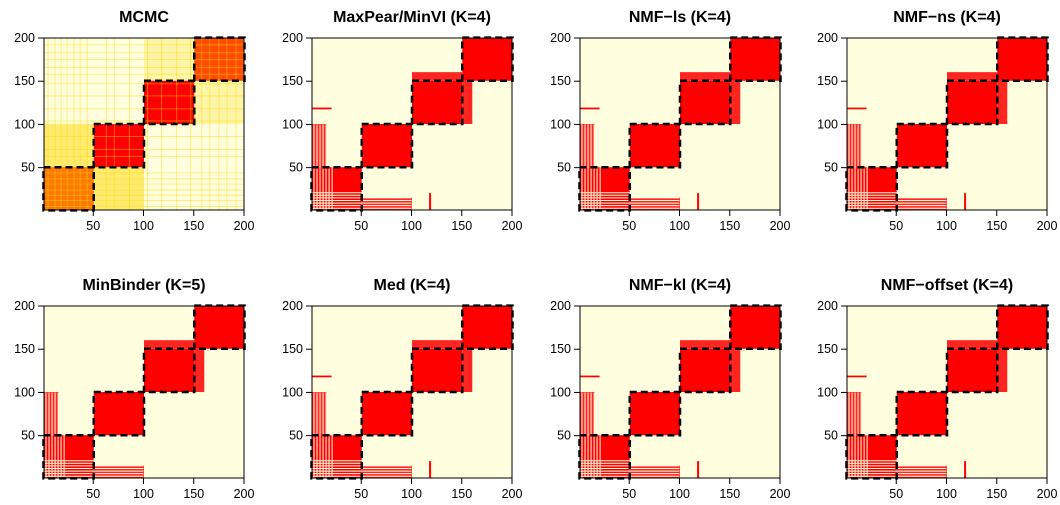 This screenshot has height=505, width=1060. What do you see at coordinates (412, 285) in the screenshot?
I see `panel-title: Med (K=4)` at bounding box center [412, 285].